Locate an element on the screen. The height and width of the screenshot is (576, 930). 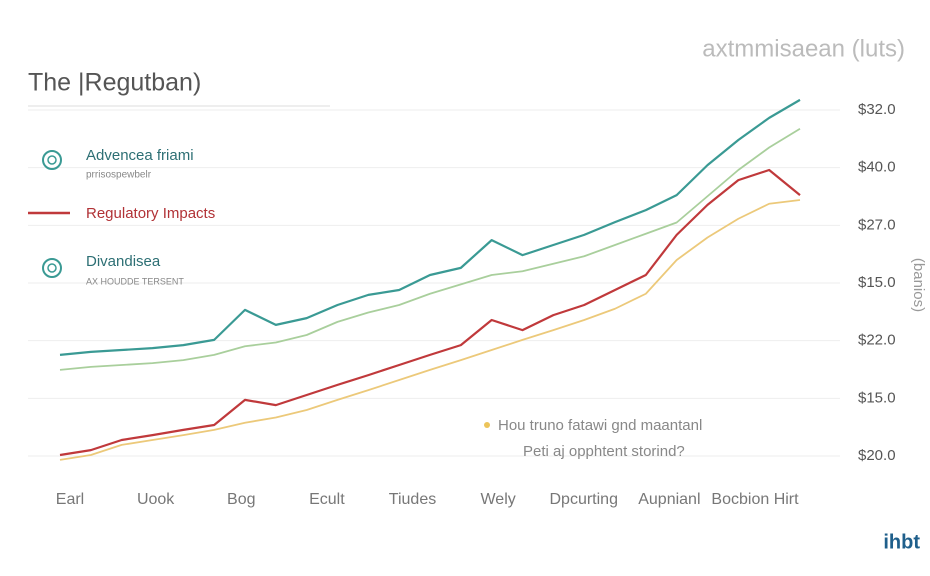
right-axis-label: $20.0 is located at coordinates (877, 455).